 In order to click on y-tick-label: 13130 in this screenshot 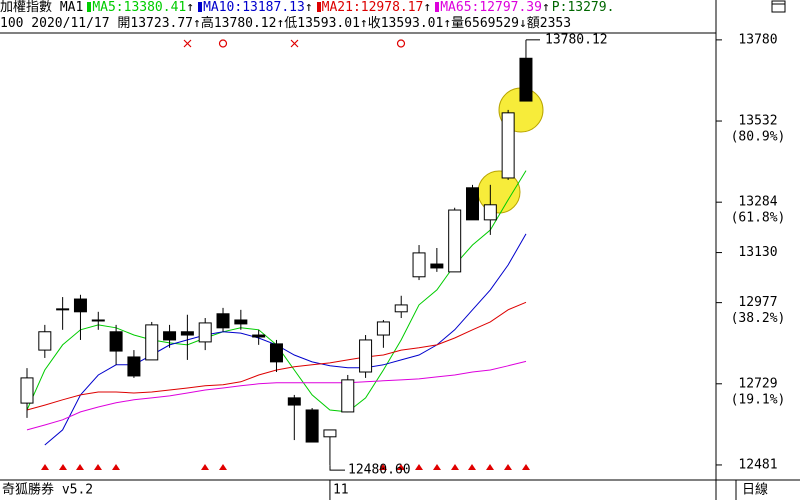, I will do `click(757, 252)`.